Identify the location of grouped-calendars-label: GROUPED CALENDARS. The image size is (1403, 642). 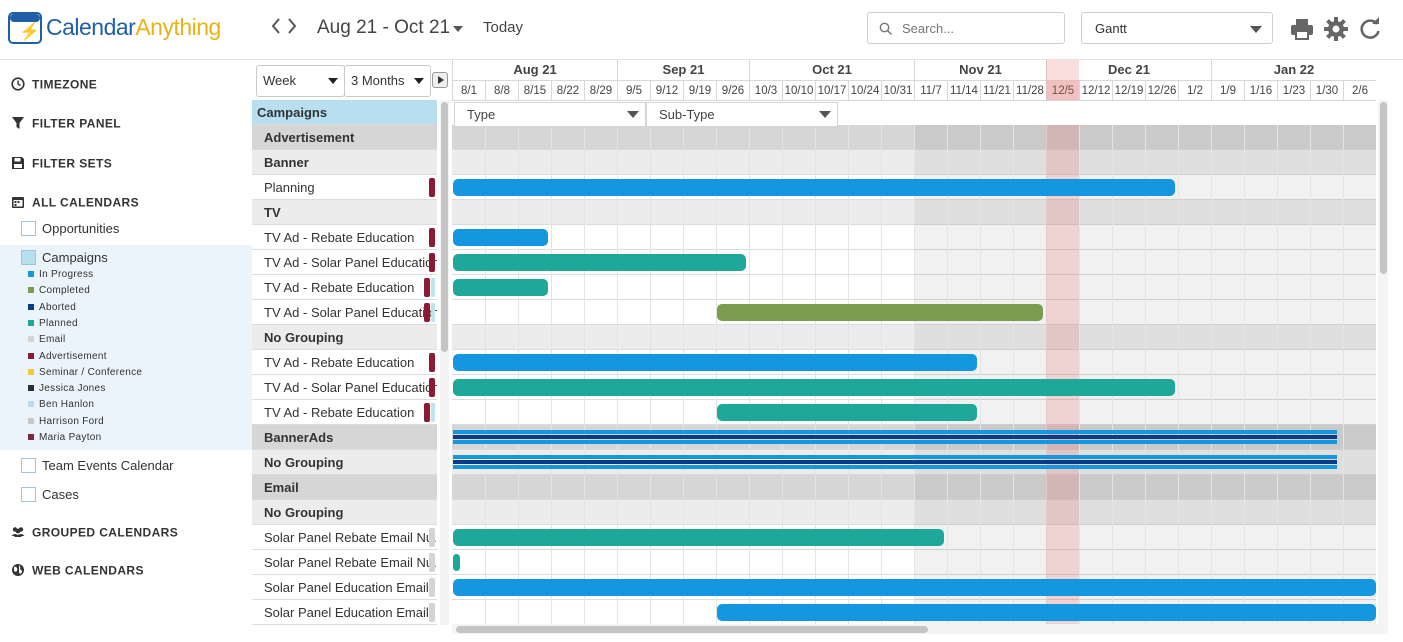
(105, 532).